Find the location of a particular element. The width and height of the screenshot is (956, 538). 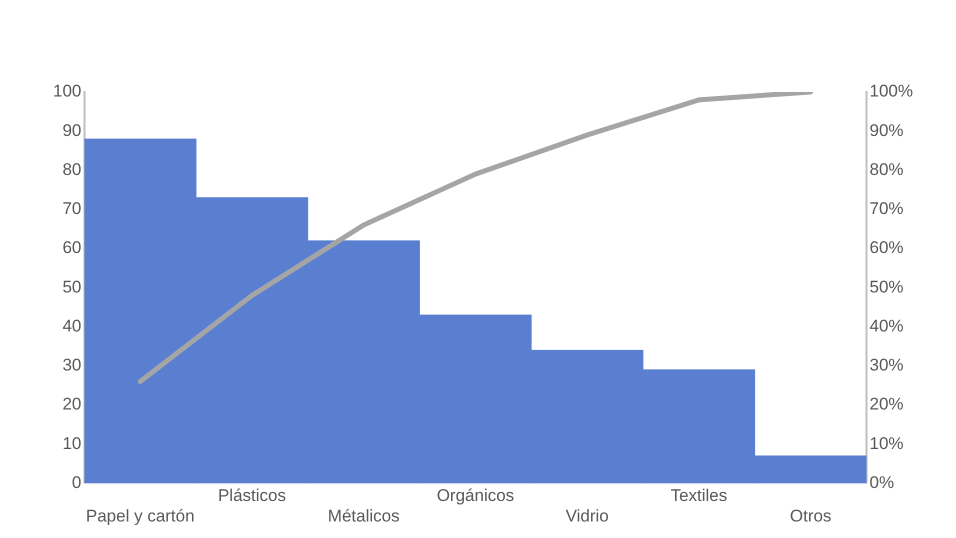

y-tick-label: 20 is located at coordinates (72, 404).